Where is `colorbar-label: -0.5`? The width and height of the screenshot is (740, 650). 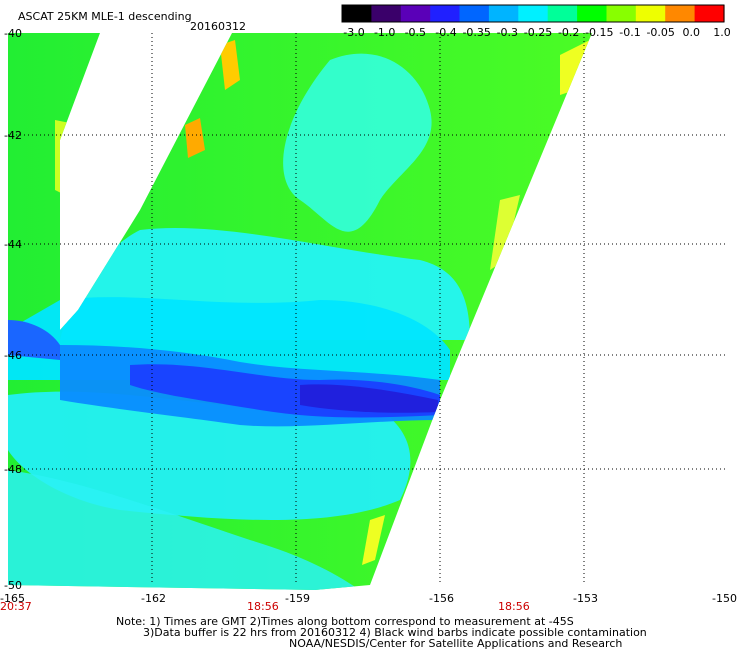 colorbar-label: -0.5 is located at coordinates (415, 32).